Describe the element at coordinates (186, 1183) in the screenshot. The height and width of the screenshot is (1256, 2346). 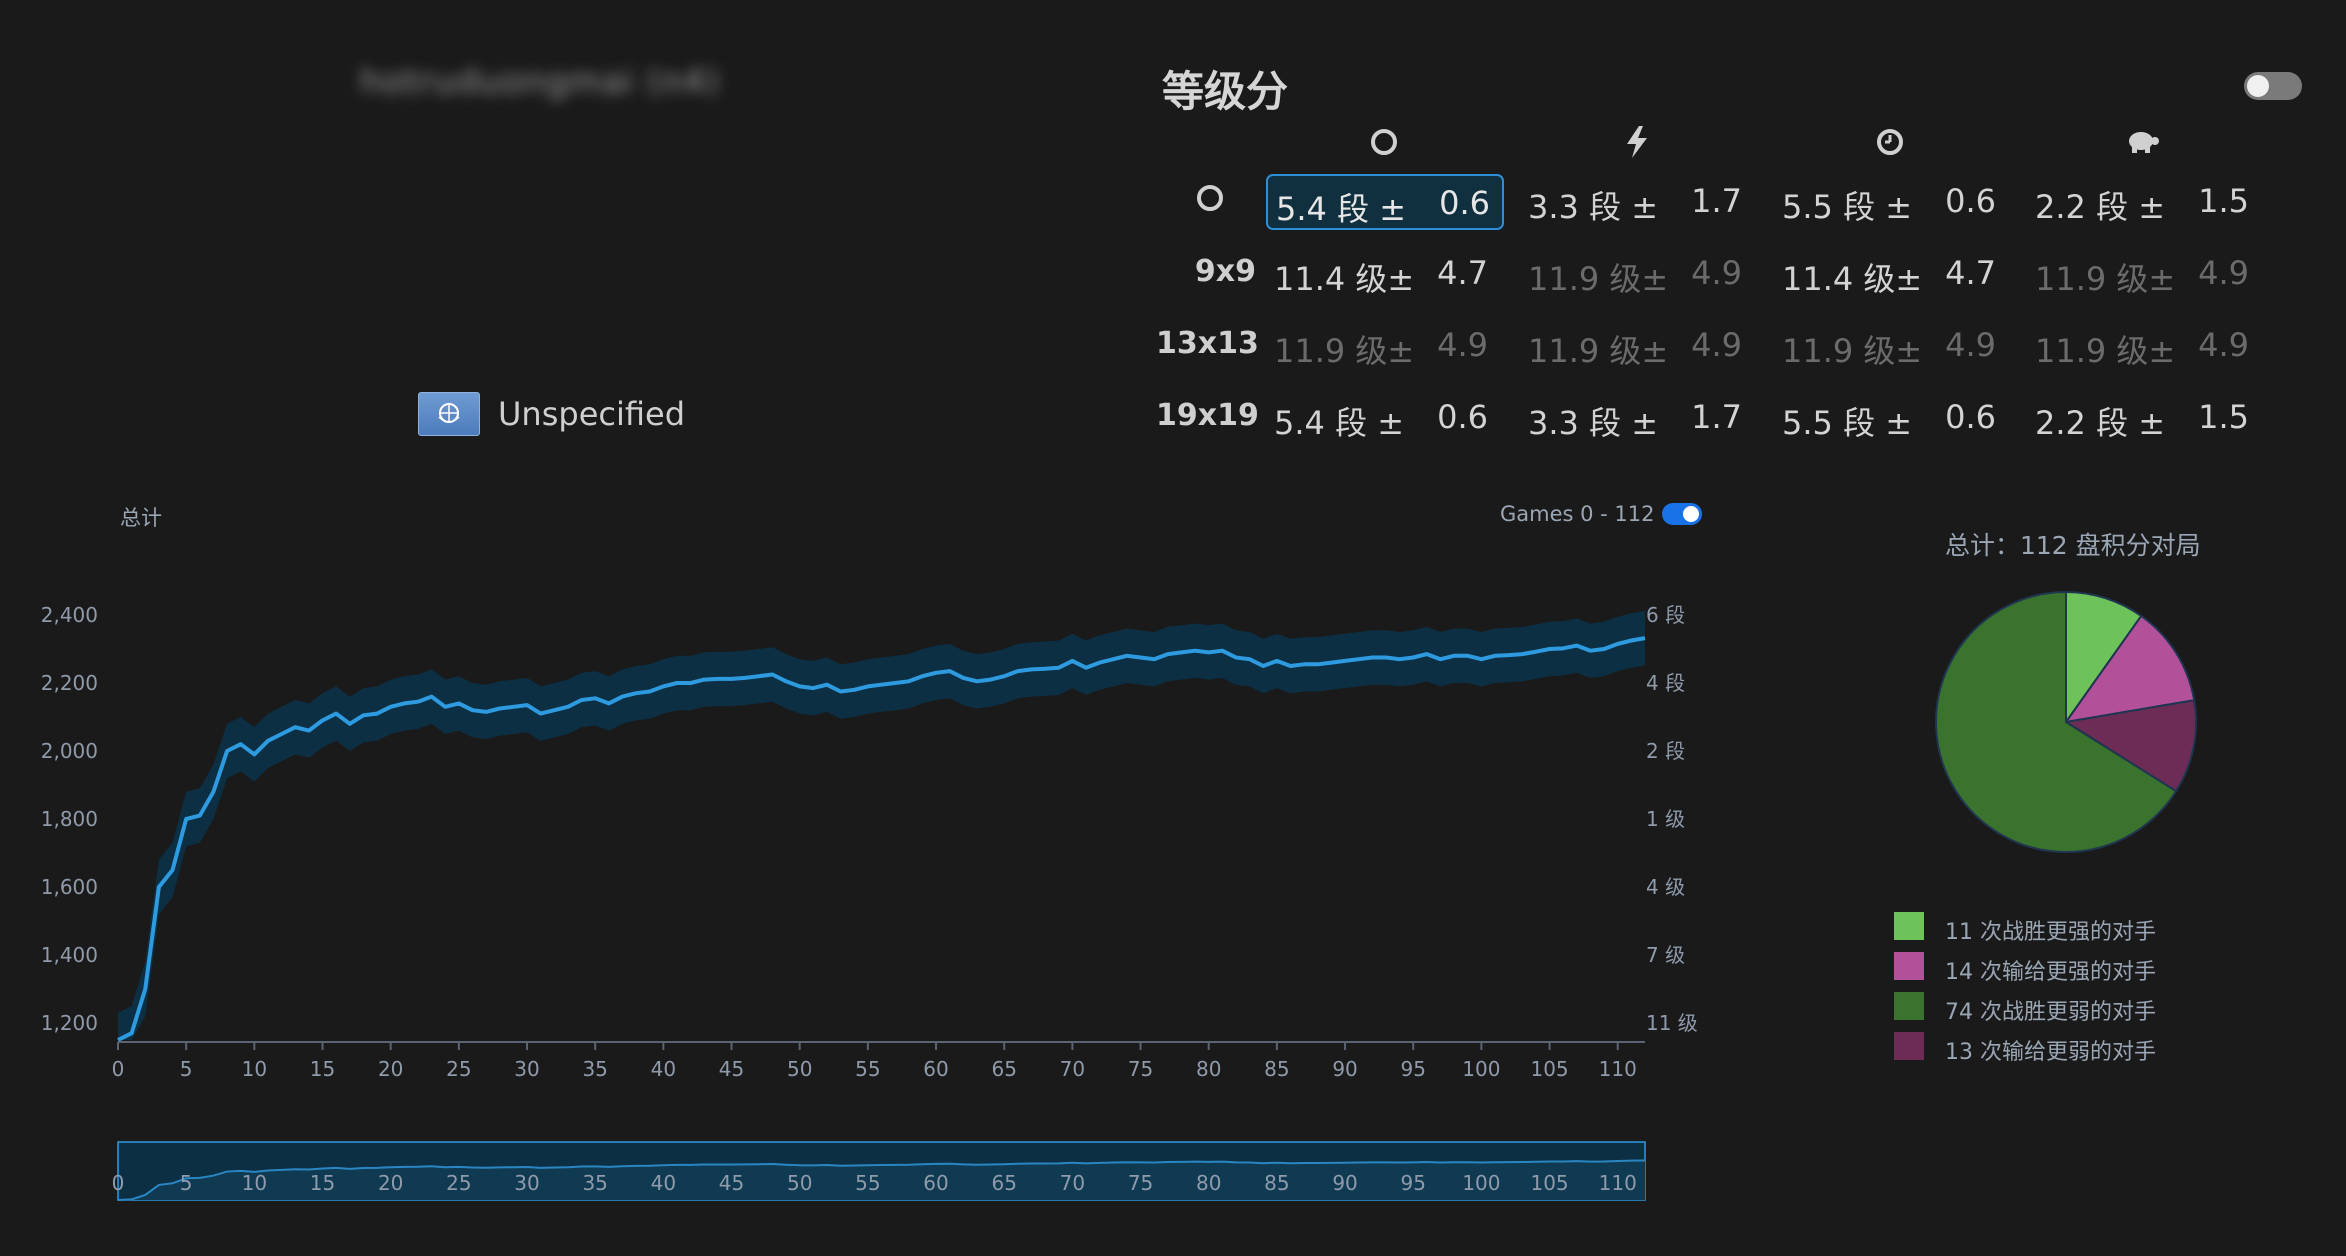
I see `navigator-tick-label: 5` at that location.